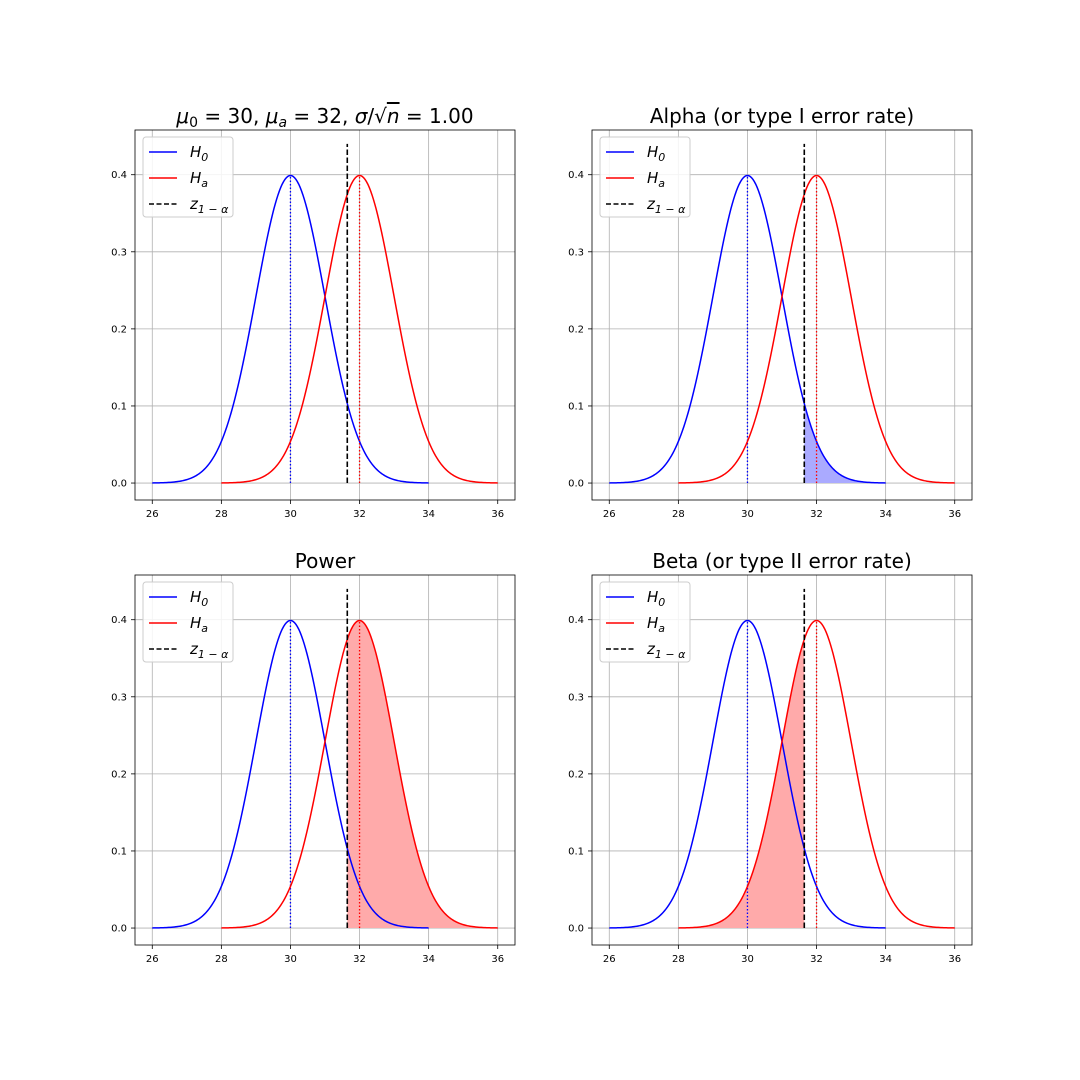 This screenshot has width=1080, height=1080. I want to click on title-part: Alpha (or type I error rate), so click(782, 116).